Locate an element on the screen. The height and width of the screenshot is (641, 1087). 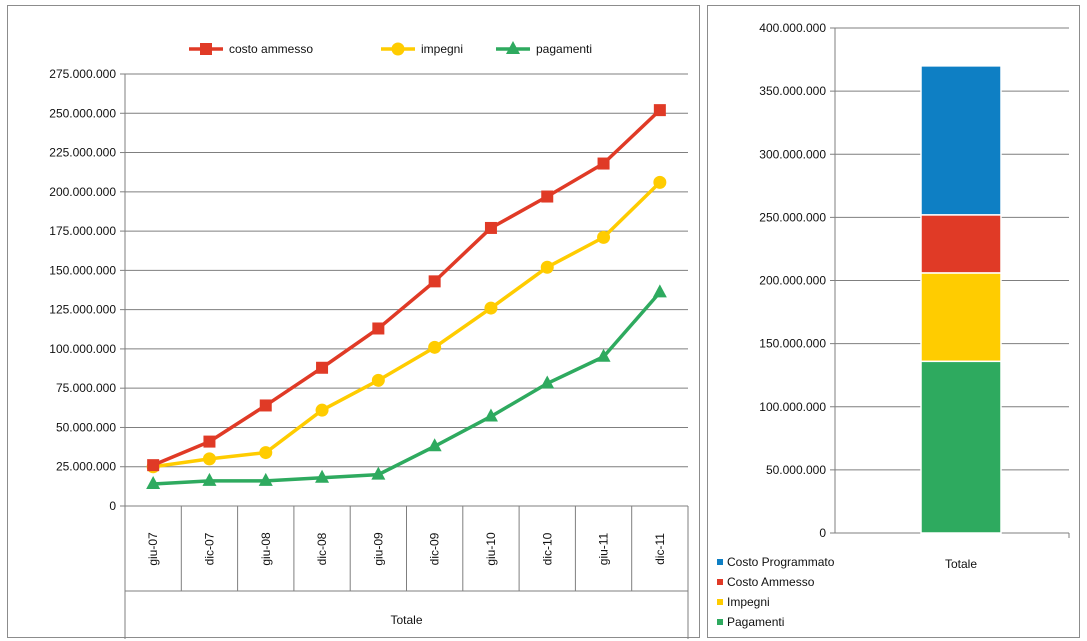
bar-segment-pagamenti is located at coordinates (961, 447).